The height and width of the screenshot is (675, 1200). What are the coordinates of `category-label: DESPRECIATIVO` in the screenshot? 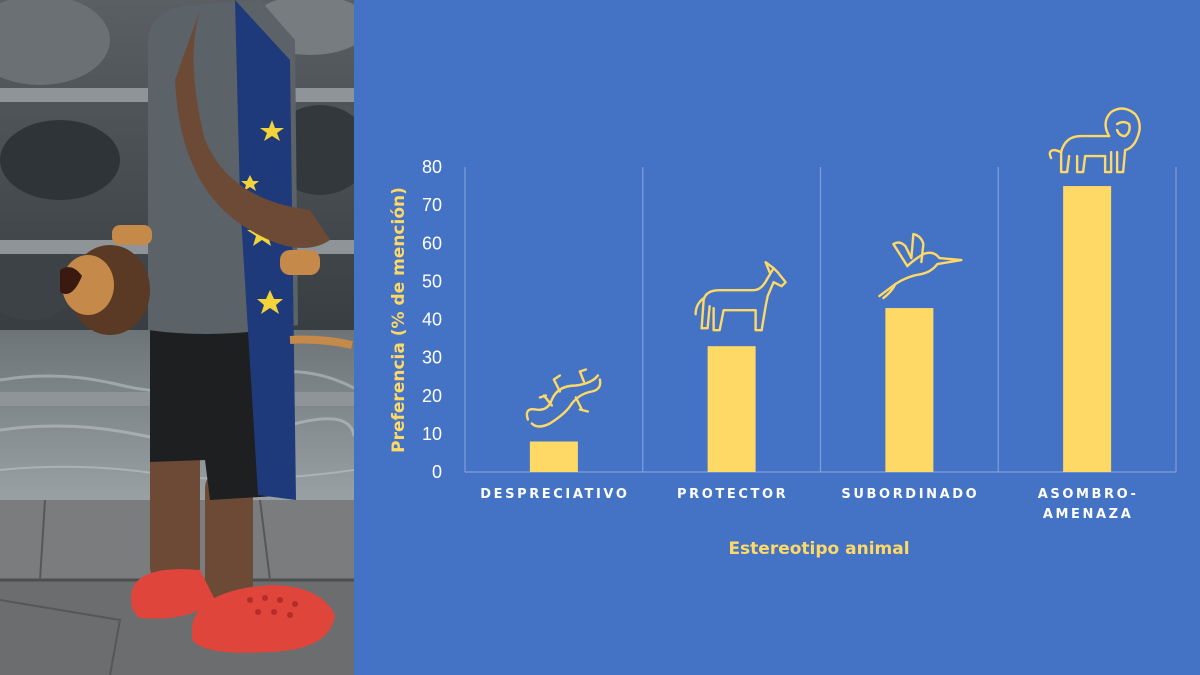 It's located at (554, 494).